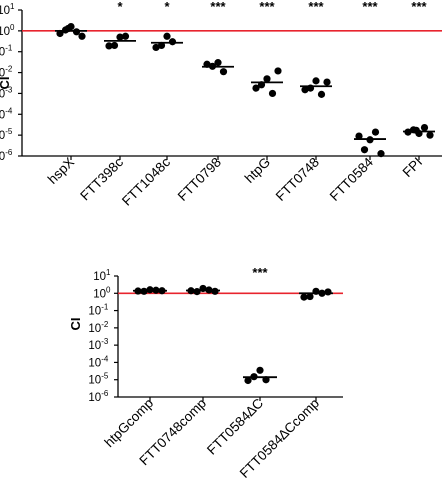 The height and width of the screenshot is (492, 446). Describe the element at coordinates (257, 170) in the screenshot. I see `x-tick-label: htpG` at that location.